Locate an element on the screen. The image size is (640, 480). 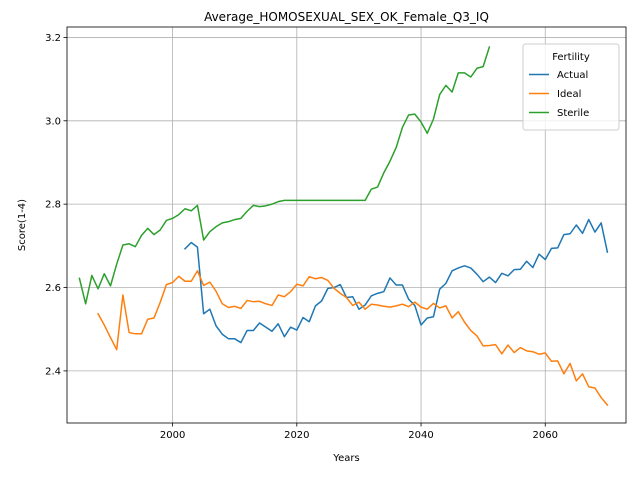
y-tick-label: 3.2 is located at coordinates (53, 38).